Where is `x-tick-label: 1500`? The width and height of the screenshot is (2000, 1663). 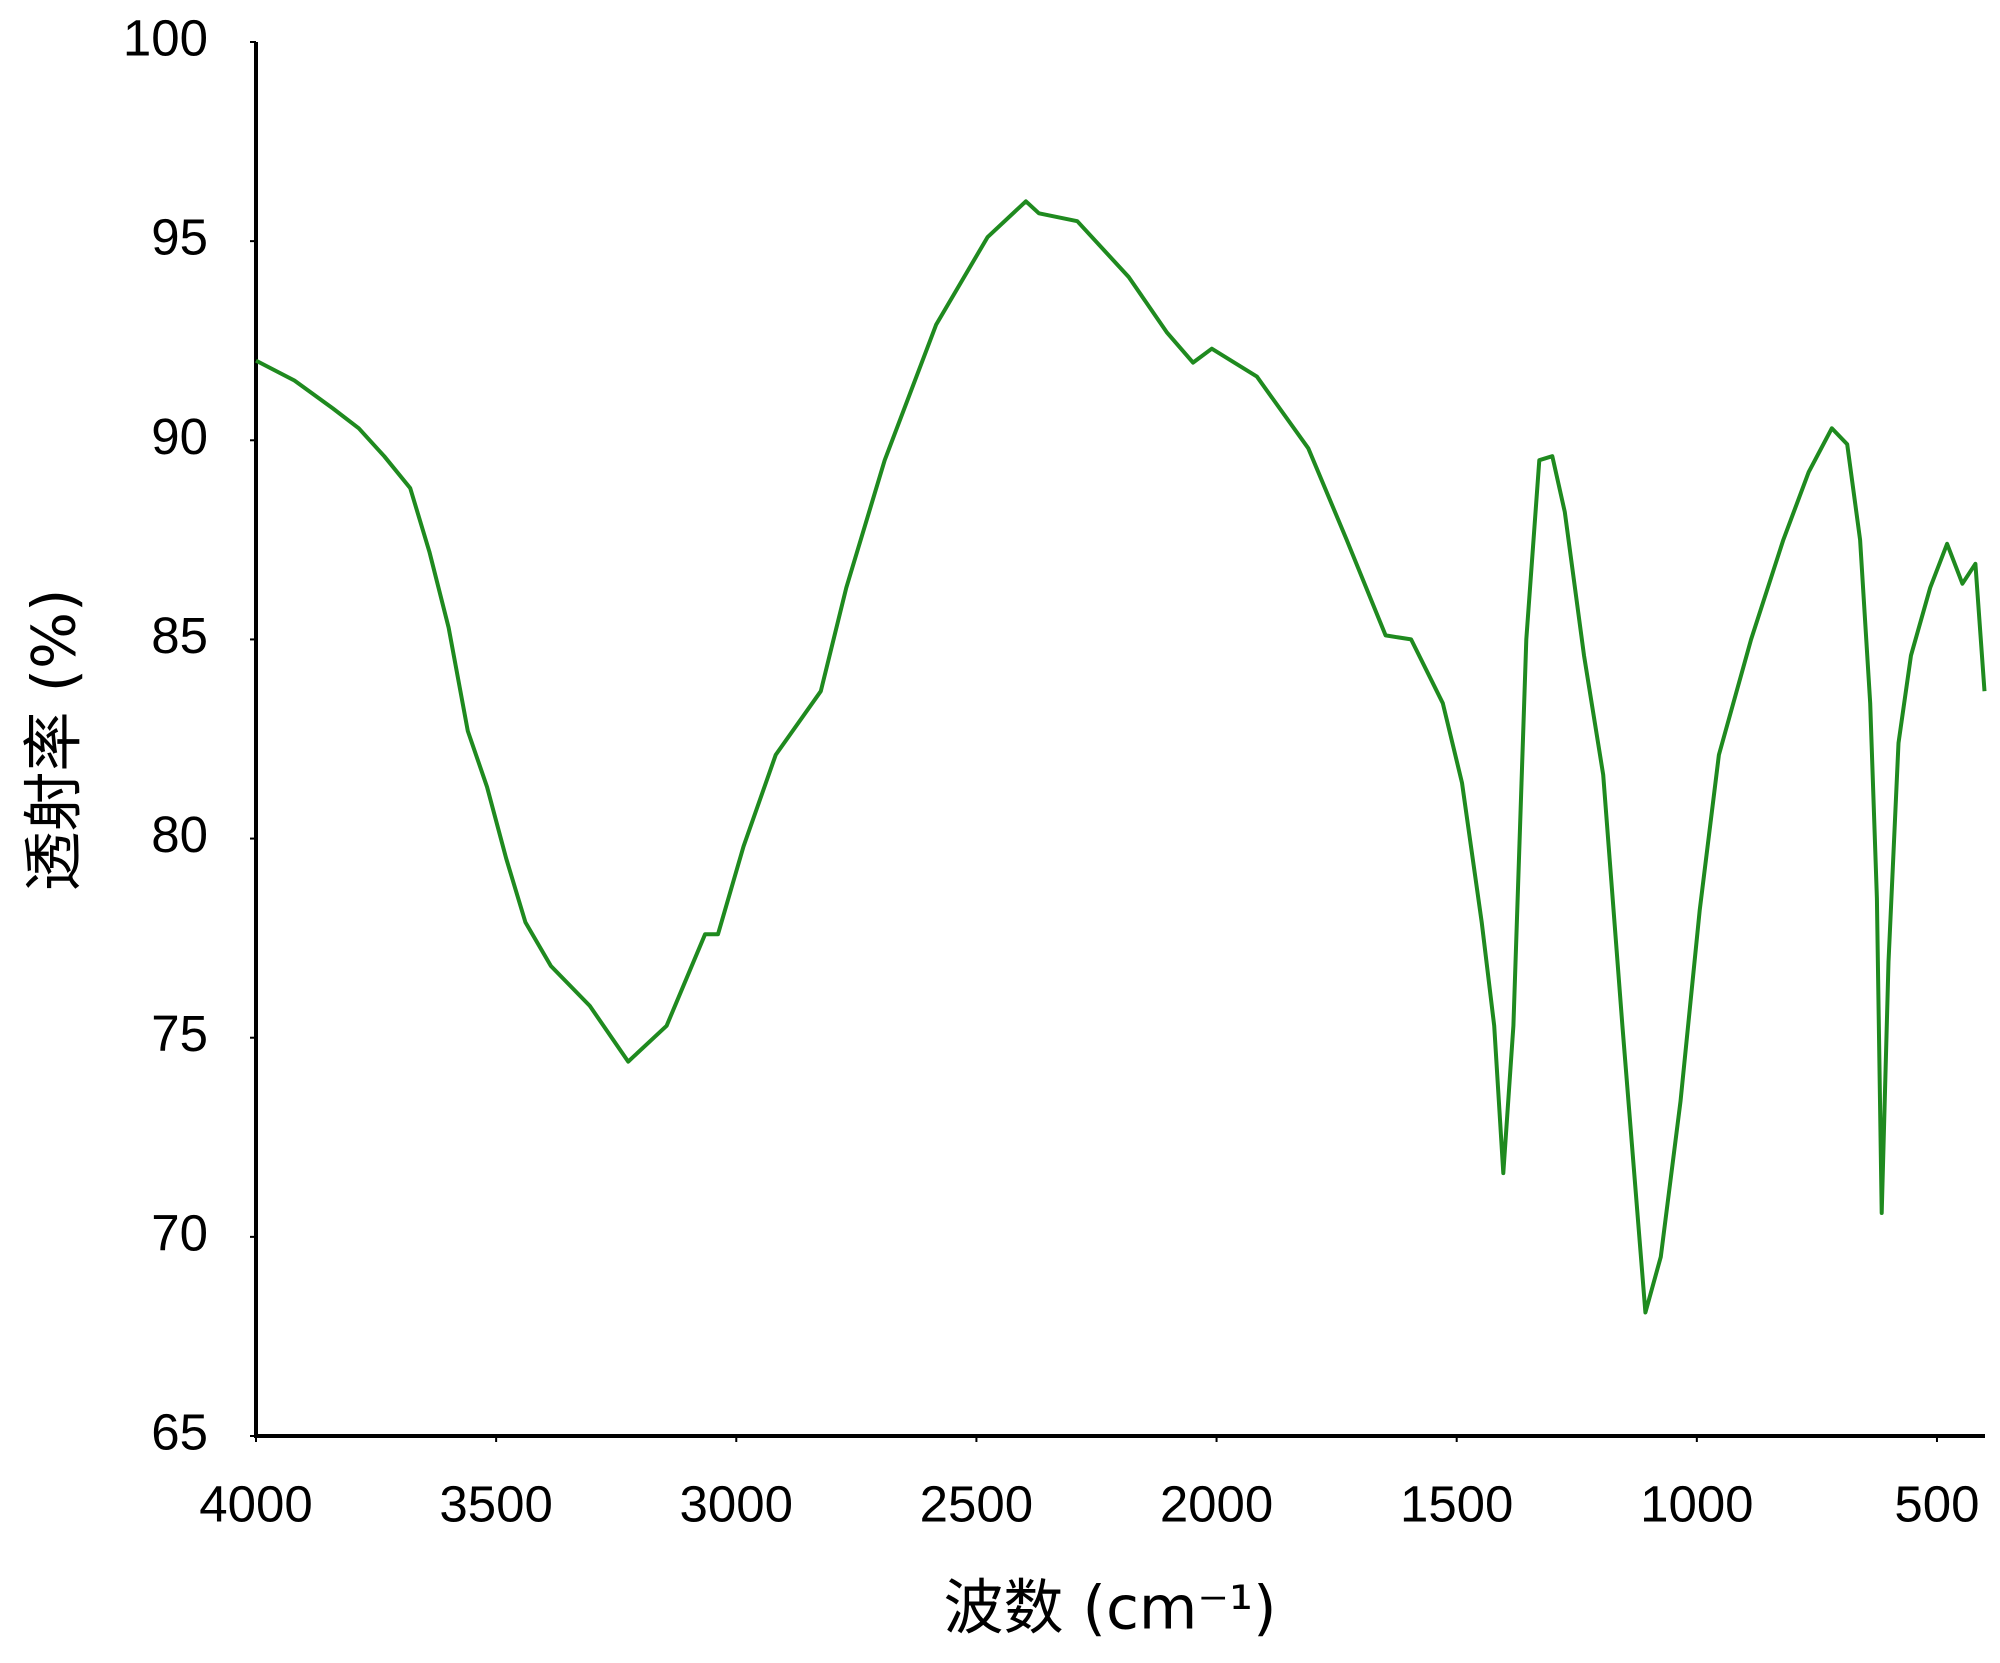
x-tick-label: 1500 is located at coordinates (1456, 1503).